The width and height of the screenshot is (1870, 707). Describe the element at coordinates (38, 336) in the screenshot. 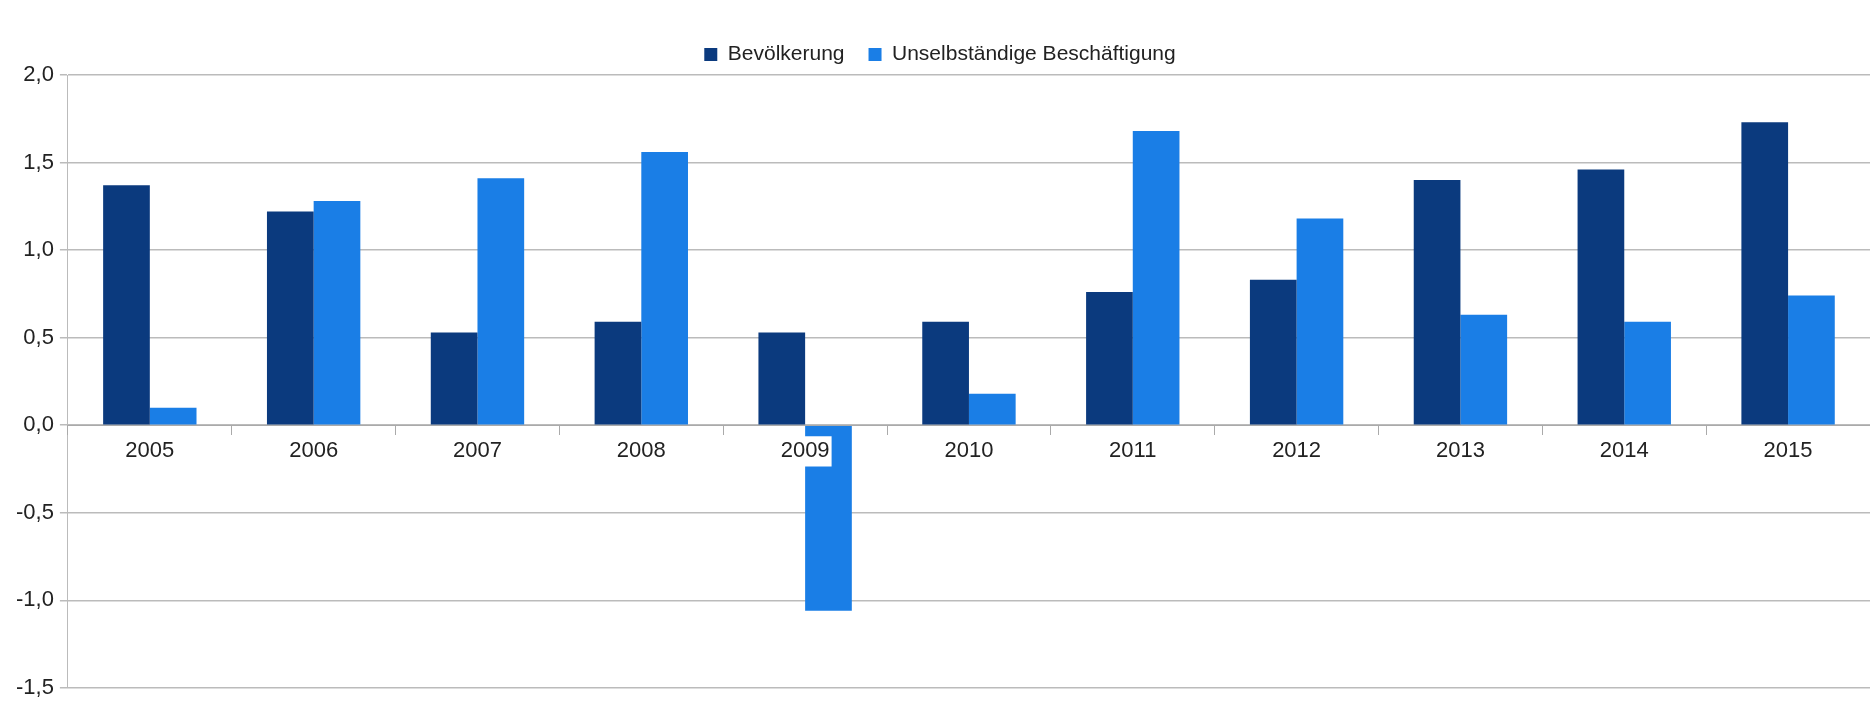

I see `y-tick-label: 0,5` at that location.